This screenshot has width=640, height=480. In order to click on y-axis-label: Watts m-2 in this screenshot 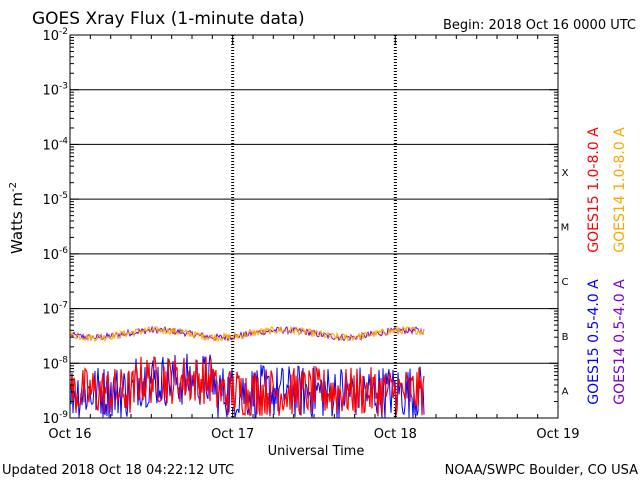, I will do `click(17, 218)`.